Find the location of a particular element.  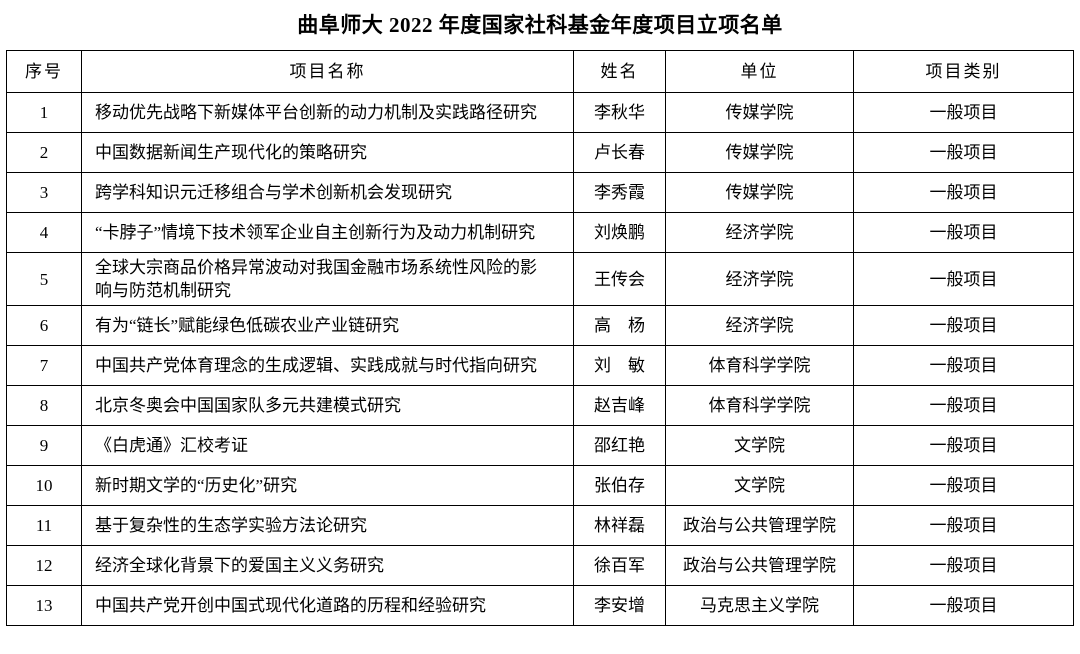

project-name-cell: 基于复杂性的生态学实验方法论研究 is located at coordinates (327, 525).